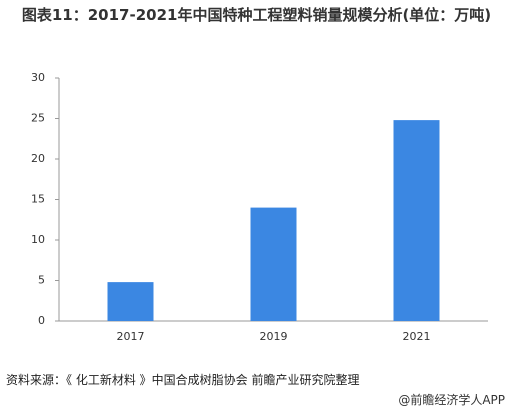 This screenshot has width=513, height=412. Describe the element at coordinates (38, 118) in the screenshot. I see `y-tick-label: 25` at that location.